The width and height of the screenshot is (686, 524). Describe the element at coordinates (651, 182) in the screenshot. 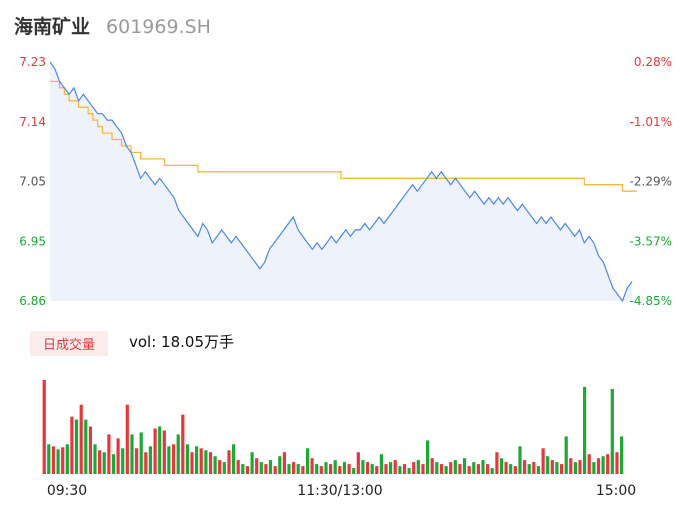

I see `percent-tick-label: -2.29%` at that location.